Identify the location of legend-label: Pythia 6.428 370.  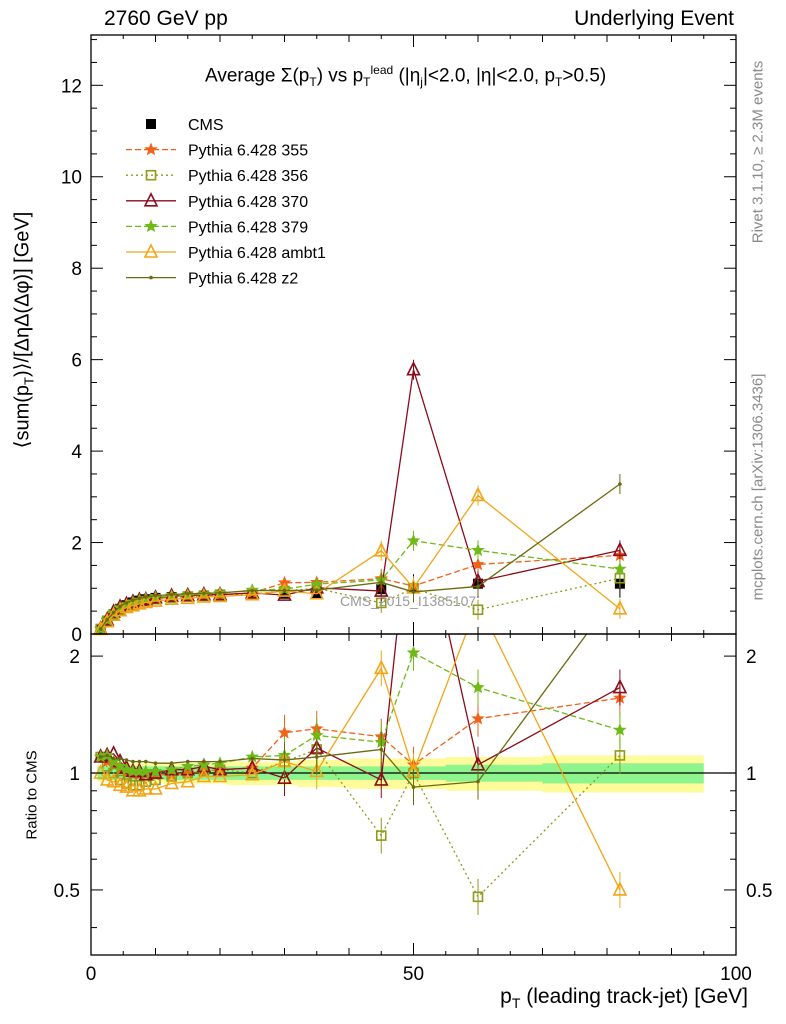
(248, 202).